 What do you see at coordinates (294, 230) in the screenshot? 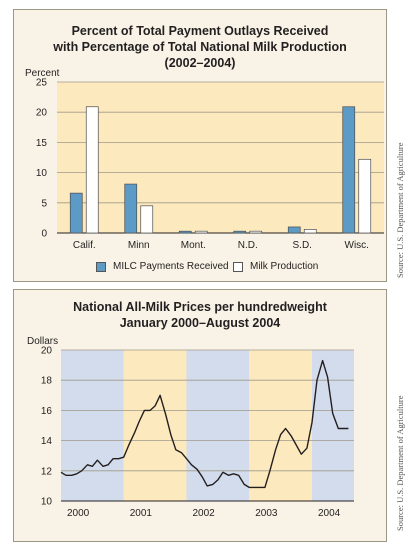
I see `bar-milc-payments-received-s-d` at bounding box center [294, 230].